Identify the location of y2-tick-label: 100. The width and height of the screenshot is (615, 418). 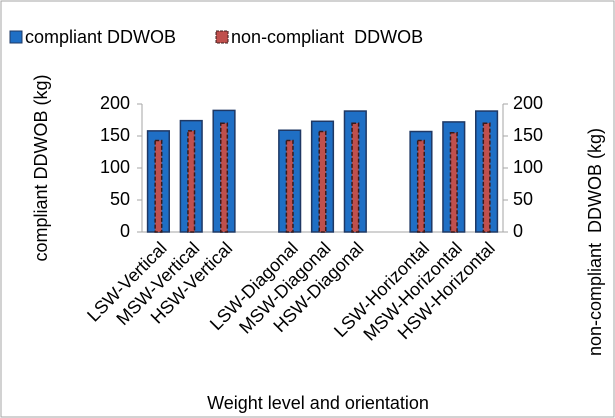
(528, 167).